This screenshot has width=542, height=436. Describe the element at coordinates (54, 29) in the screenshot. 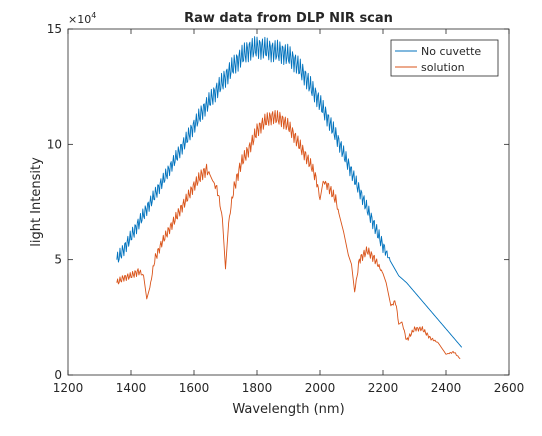

I see `y-tick-label: 15` at that location.